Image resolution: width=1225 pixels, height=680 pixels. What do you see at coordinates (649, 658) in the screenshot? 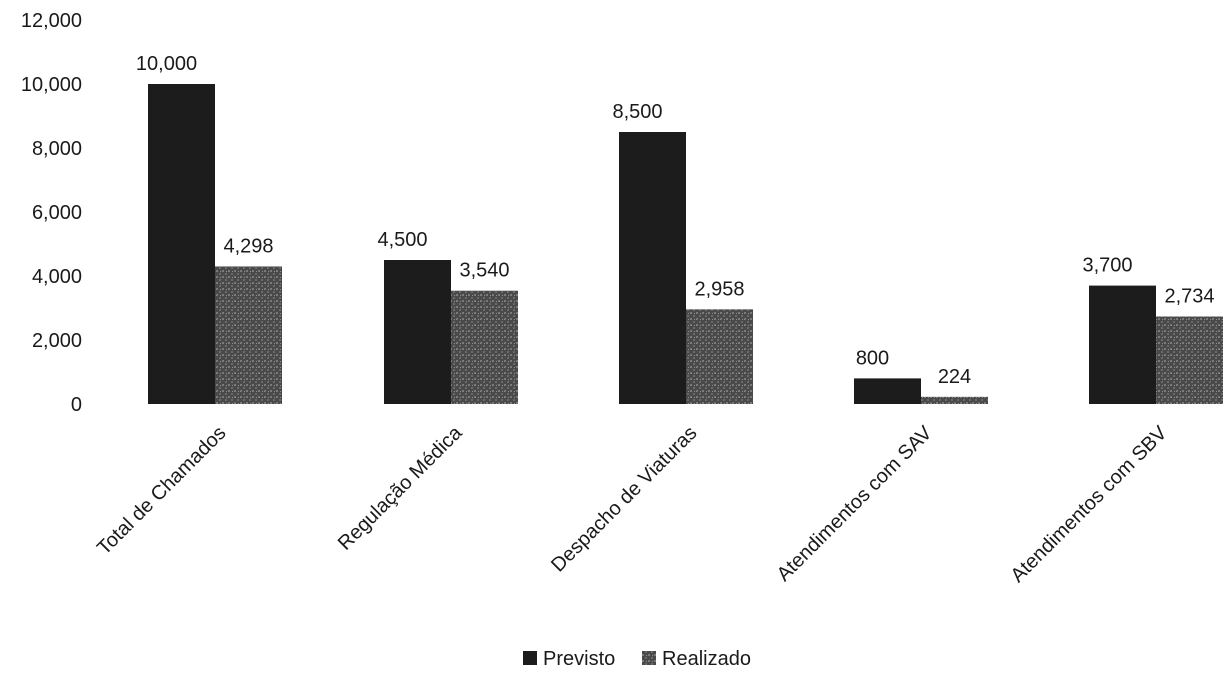
I see `legend-swatch-realizado` at bounding box center [649, 658].